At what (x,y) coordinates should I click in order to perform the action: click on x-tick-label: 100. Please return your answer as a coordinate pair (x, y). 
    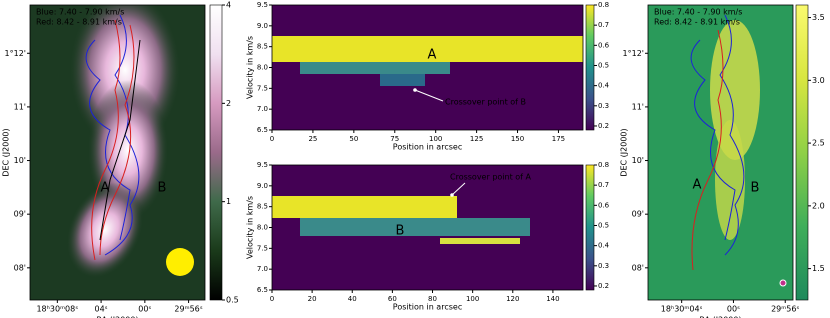
    Looking at the image, I should click on (472, 299).